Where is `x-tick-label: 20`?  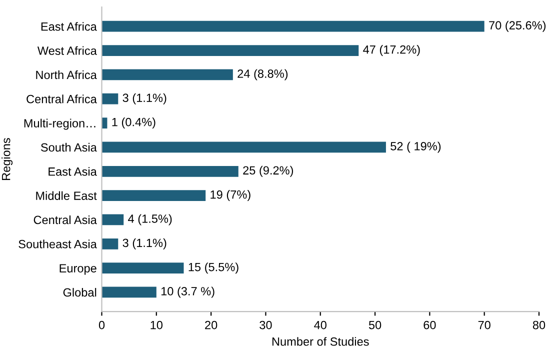 x-tick-label: 20 is located at coordinates (211, 325).